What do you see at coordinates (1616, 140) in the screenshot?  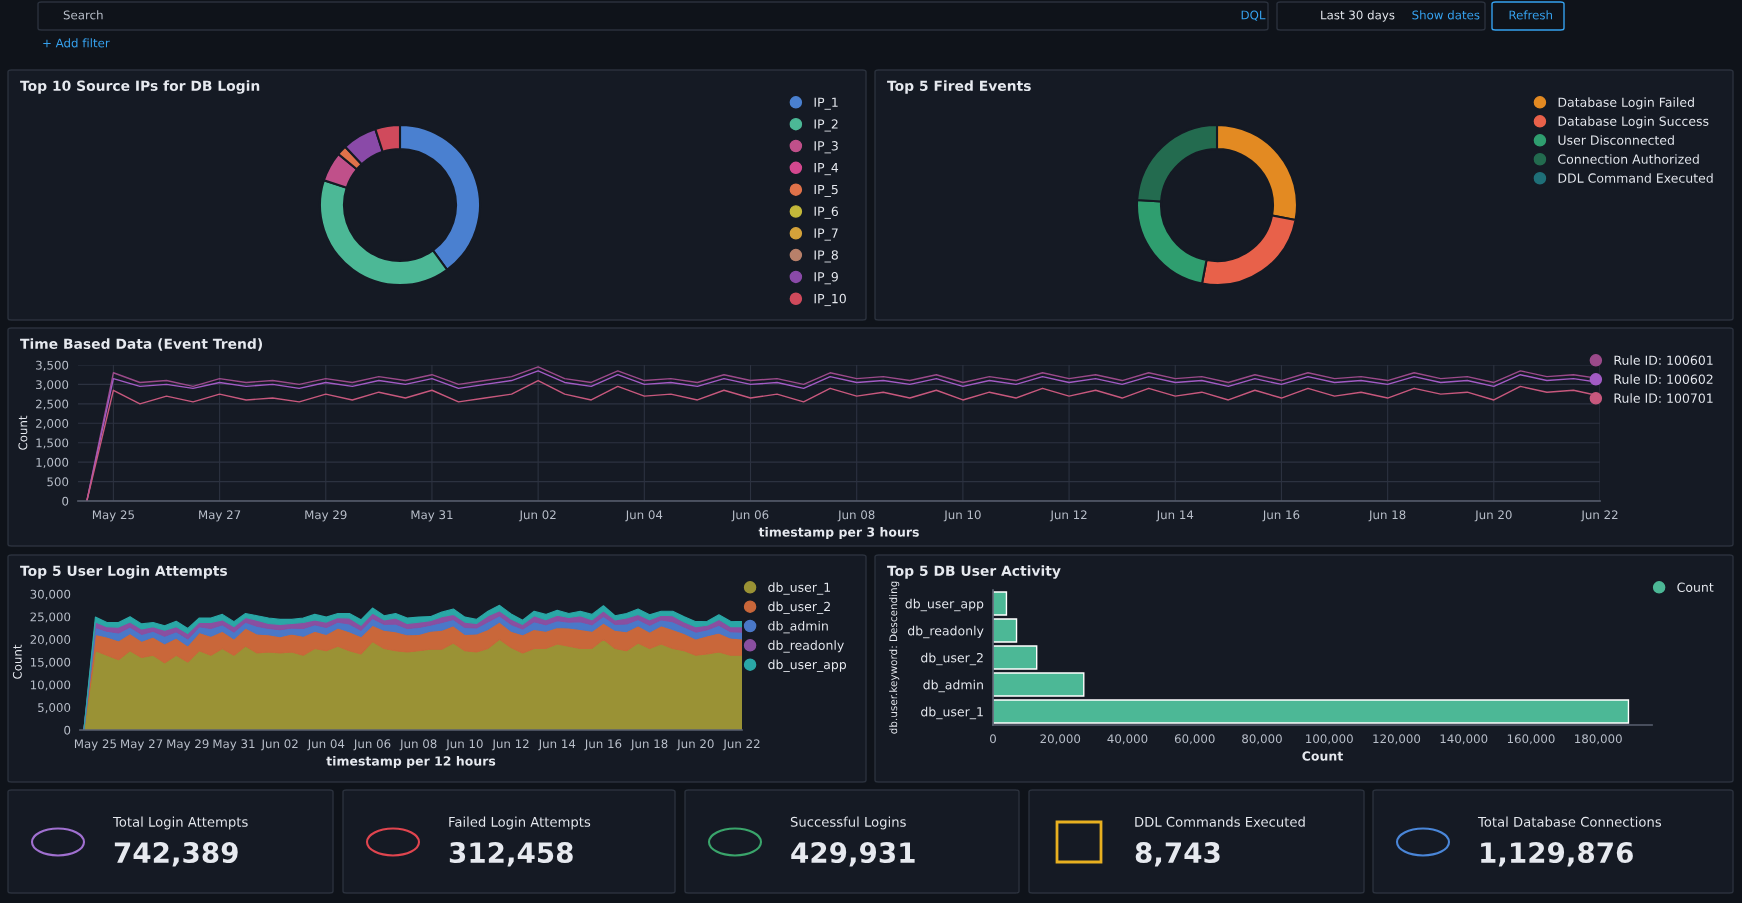 I see `legend-label: User Disconnected` at bounding box center [1616, 140].